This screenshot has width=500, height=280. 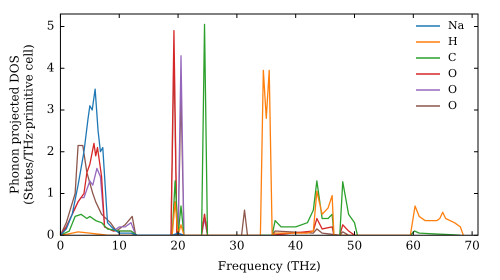 What do you see at coordinates (237, 245) in the screenshot?
I see `x-tick-label: 30` at bounding box center [237, 245].